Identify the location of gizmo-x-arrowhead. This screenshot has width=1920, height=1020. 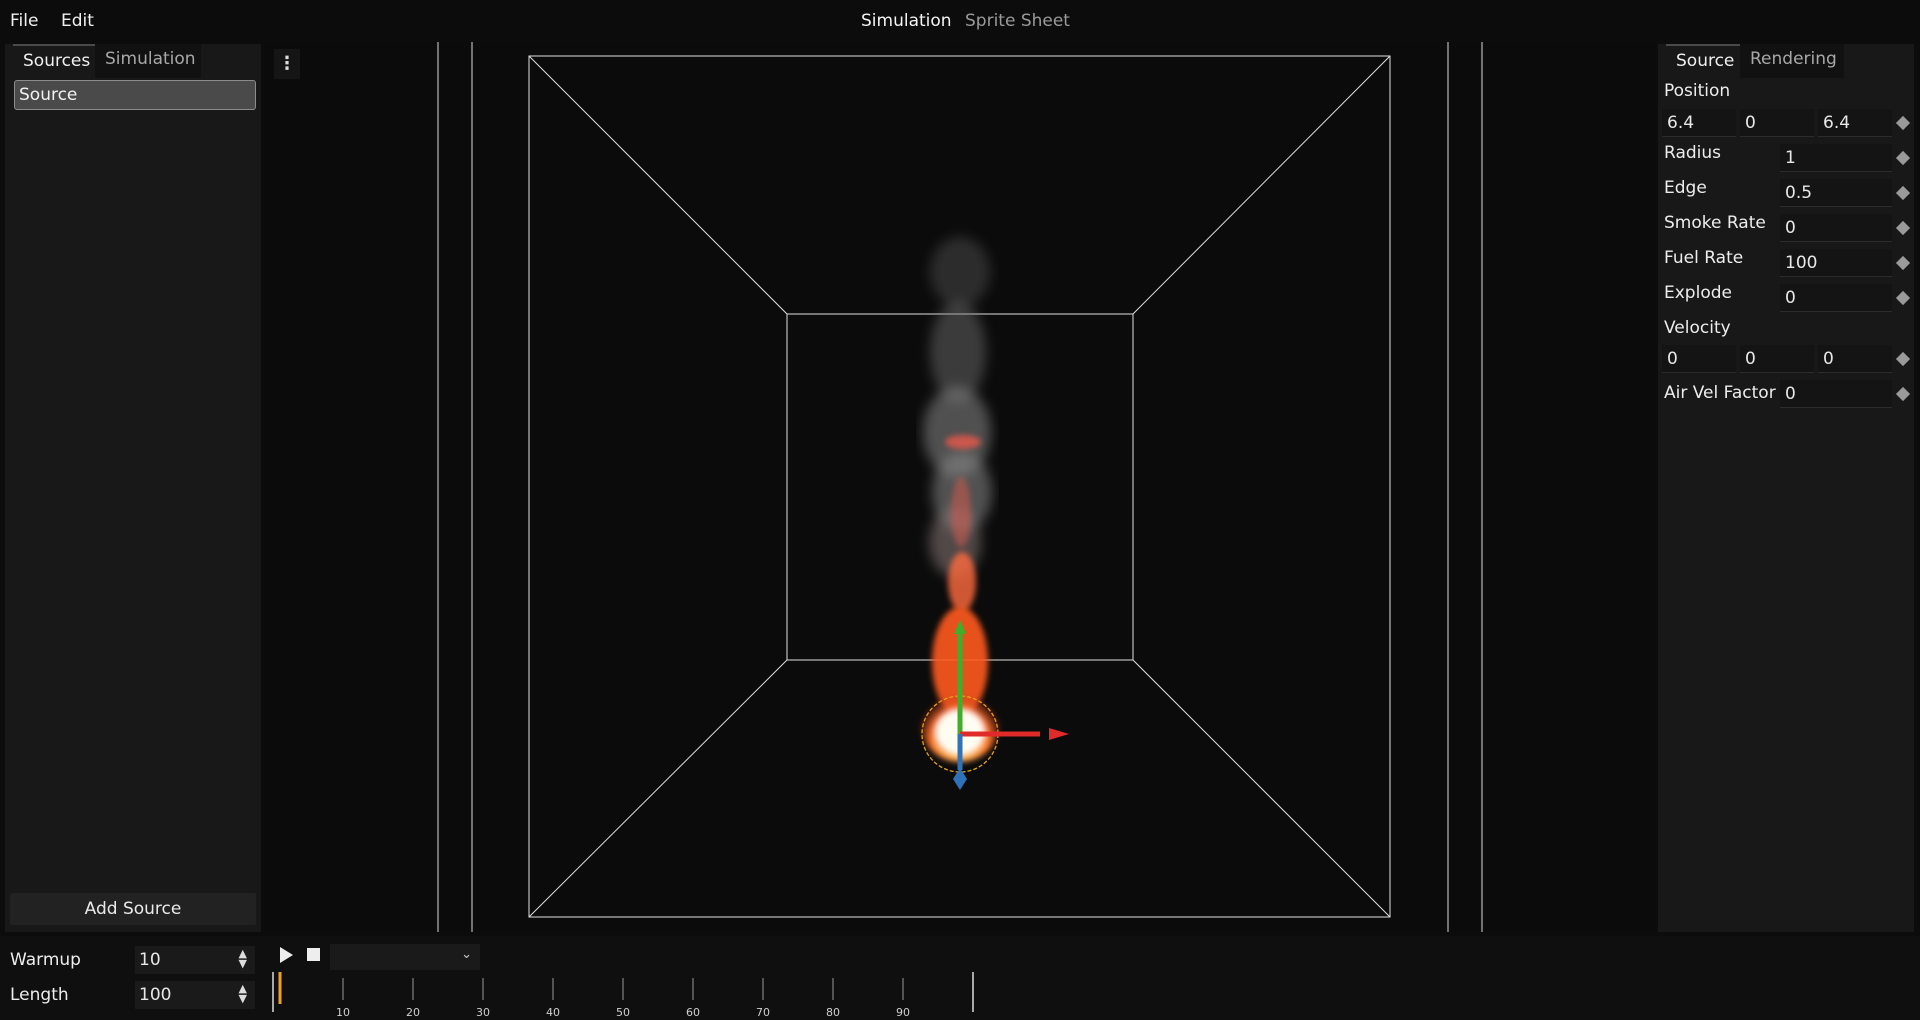
(1059, 734).